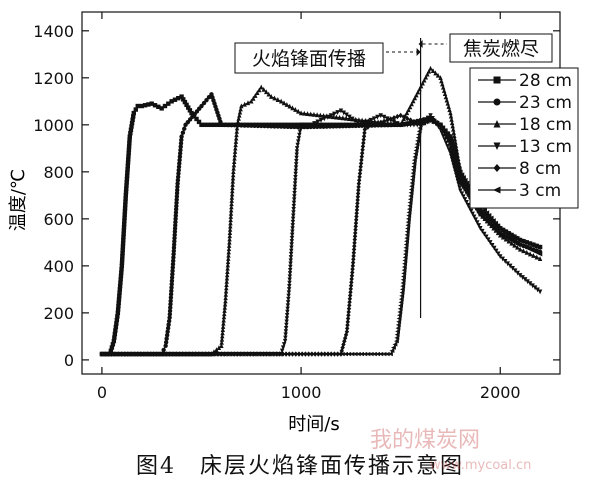 The width and height of the screenshot is (600, 491). I want to click on legend-marker, so click(497, 124).